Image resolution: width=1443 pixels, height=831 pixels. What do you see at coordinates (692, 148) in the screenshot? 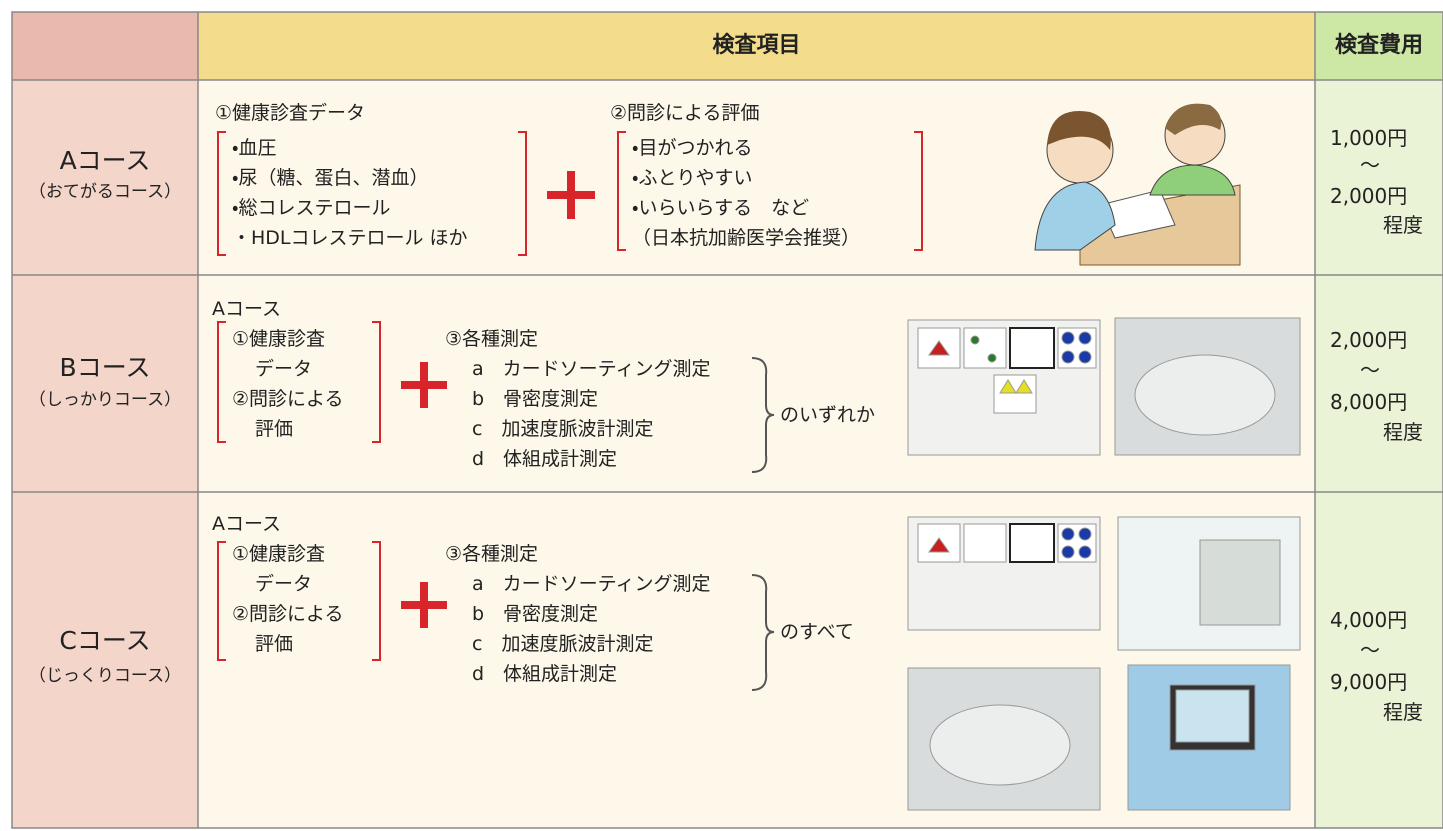
I see `item: ・目がつかれる` at bounding box center [692, 148].